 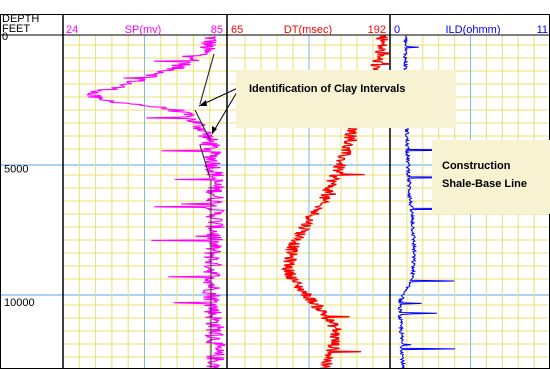 I want to click on dt-track-title: DT(msec), so click(x=308, y=30).